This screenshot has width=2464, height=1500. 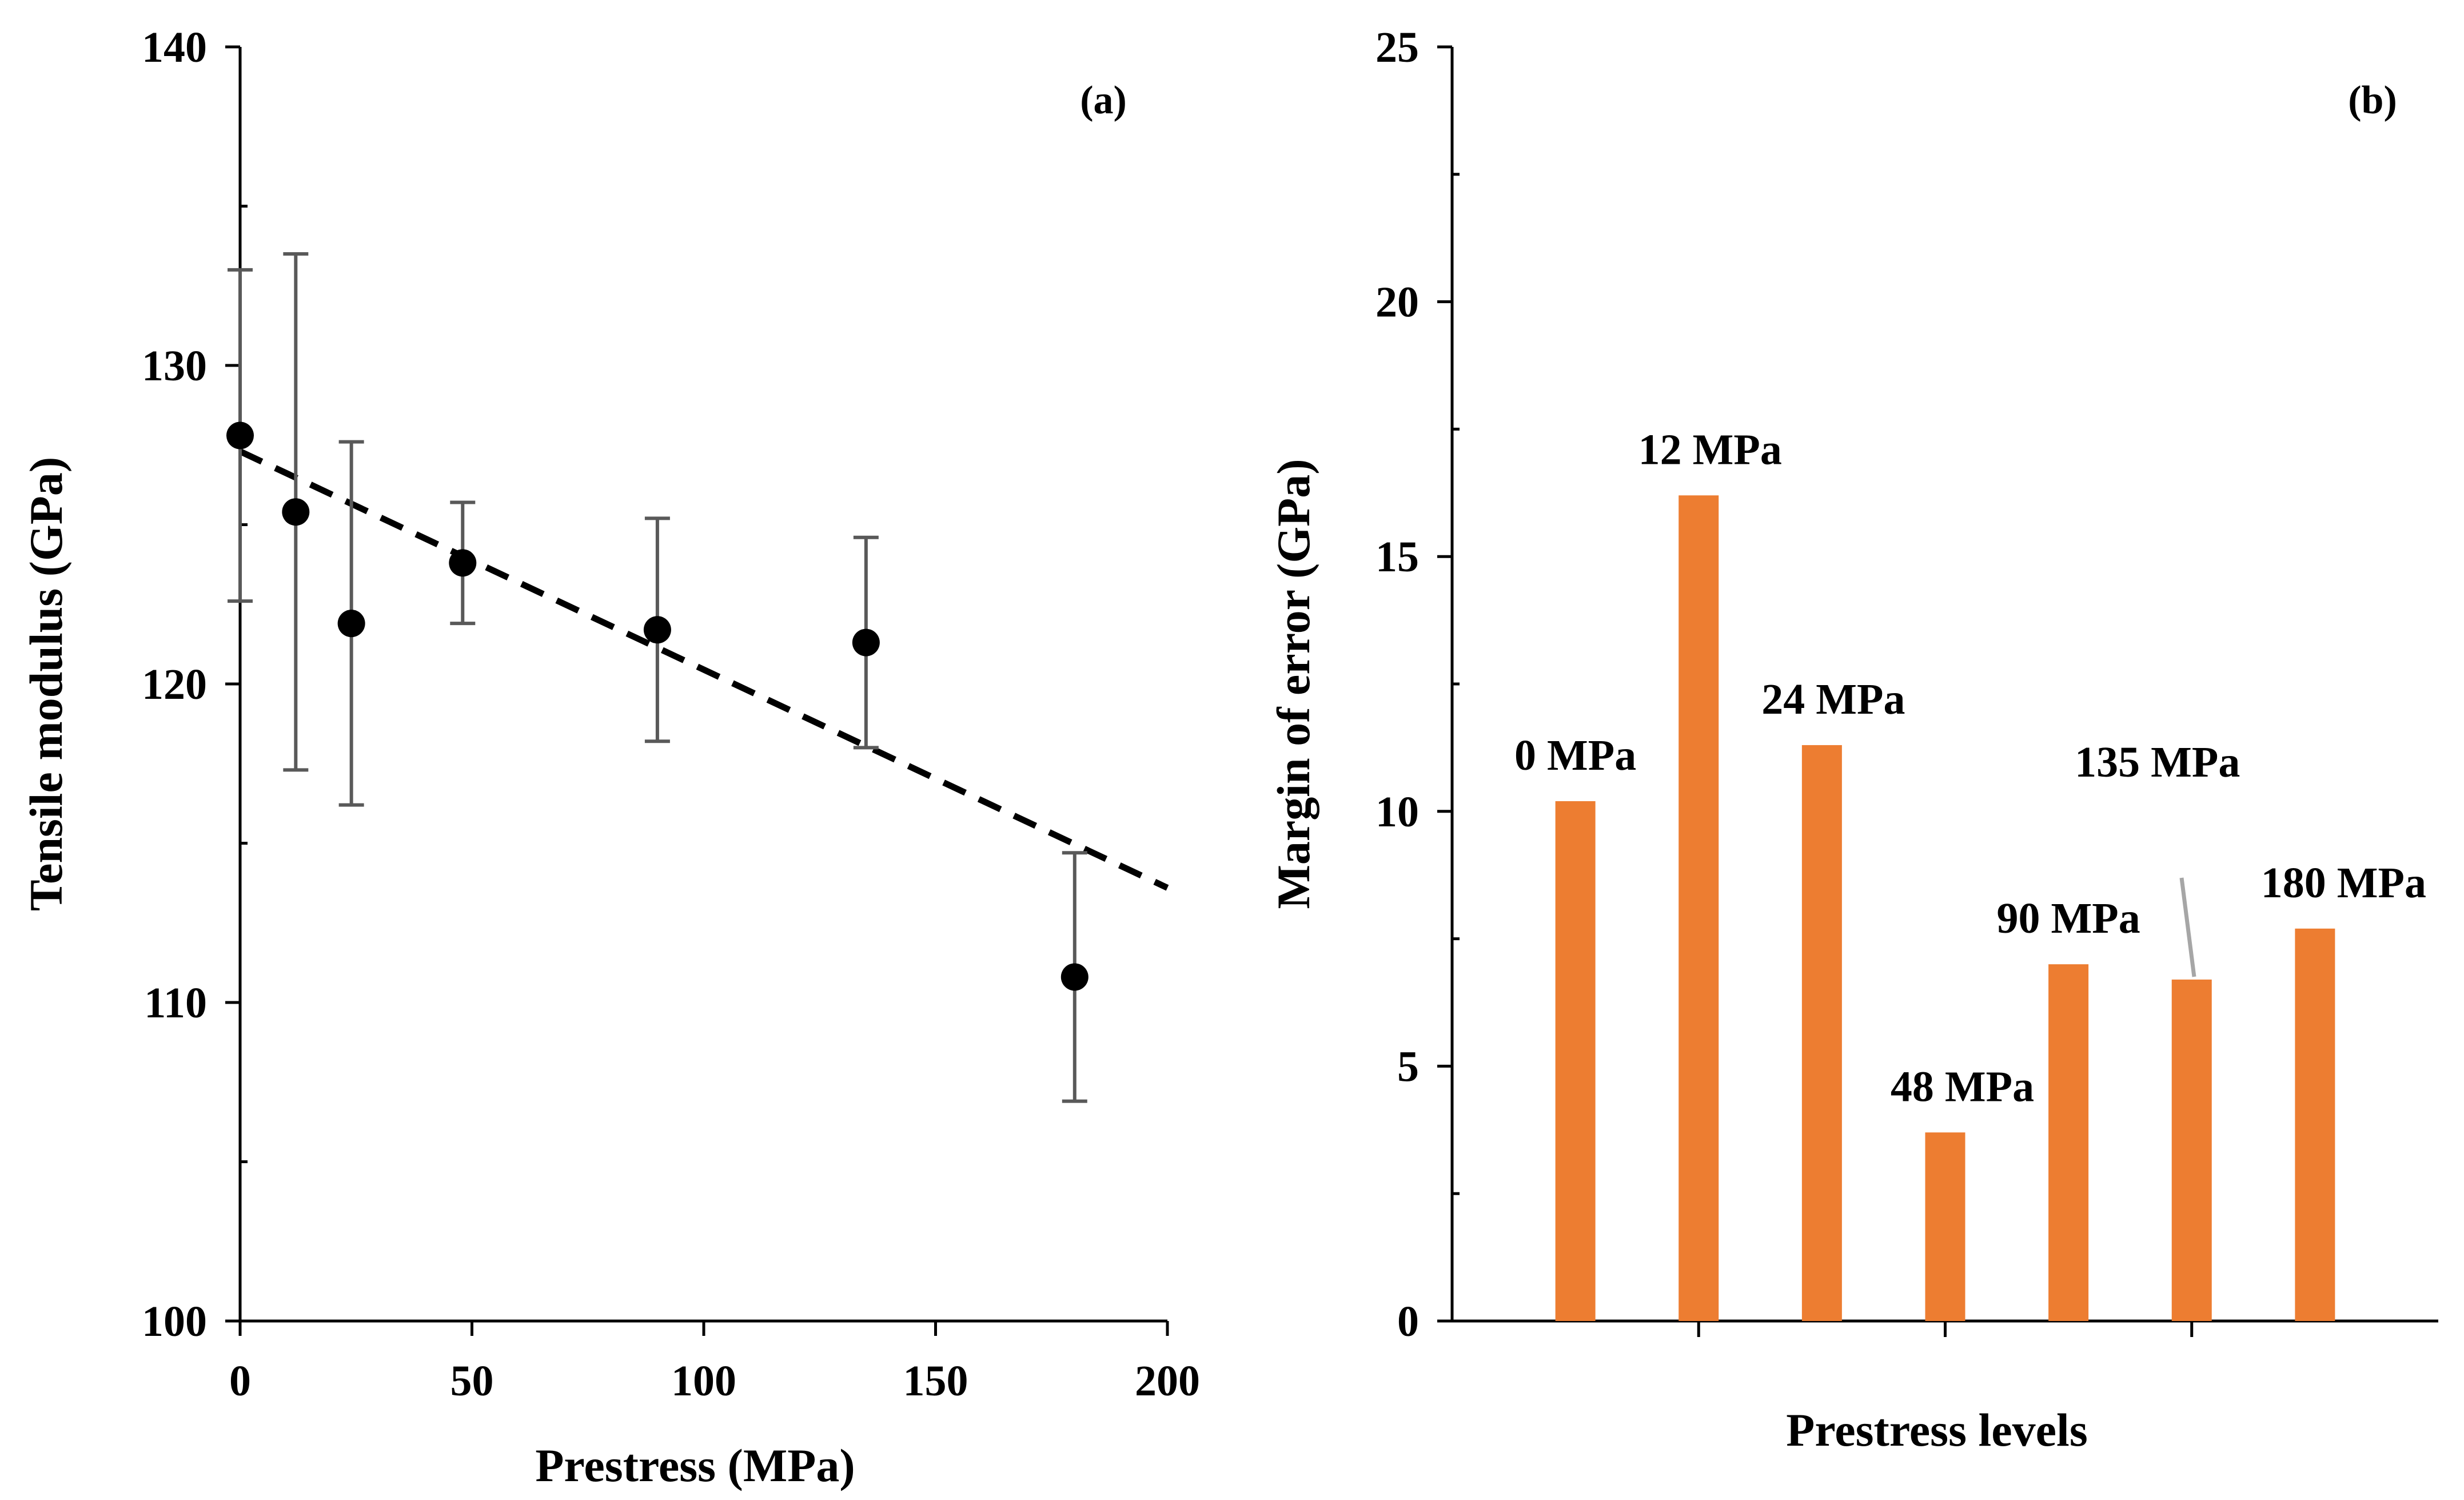 I want to click on panel-a-x-tick-label: 50, so click(x=472, y=1381).